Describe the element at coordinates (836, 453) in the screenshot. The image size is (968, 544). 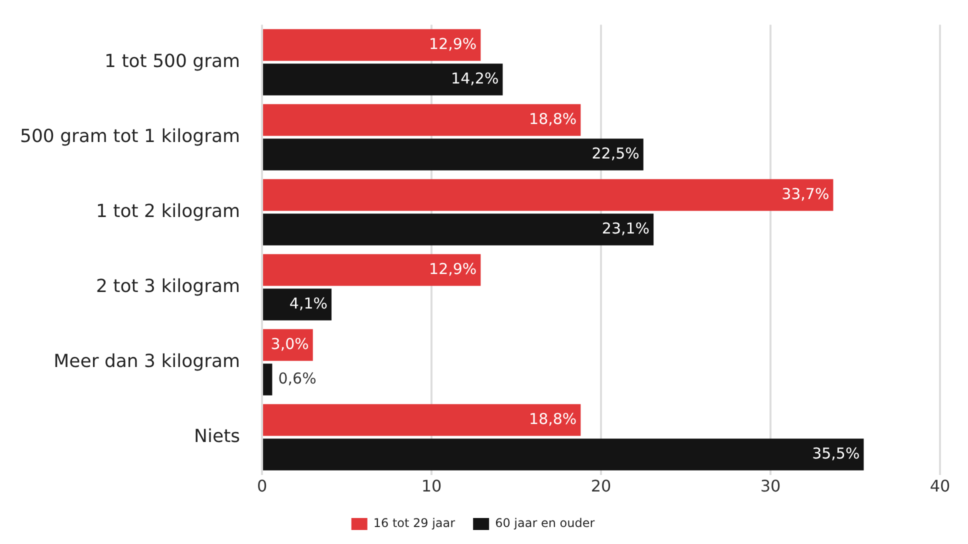
I see `data-label: 35,5%` at that location.